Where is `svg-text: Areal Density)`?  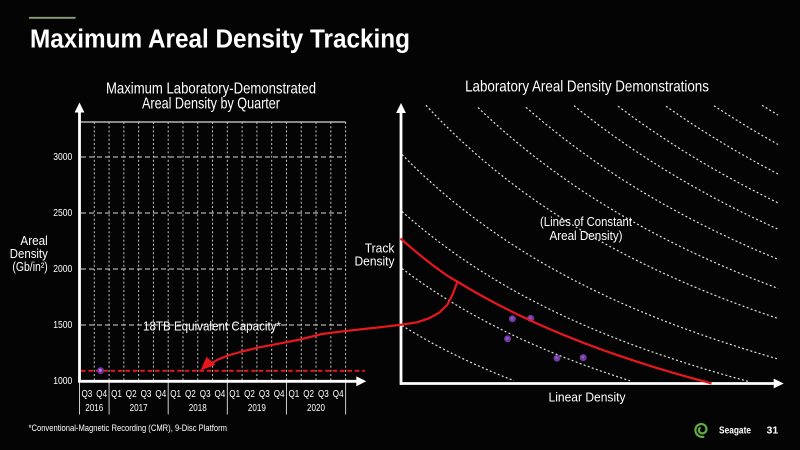
svg-text: Areal Density) is located at coordinates (586, 236).